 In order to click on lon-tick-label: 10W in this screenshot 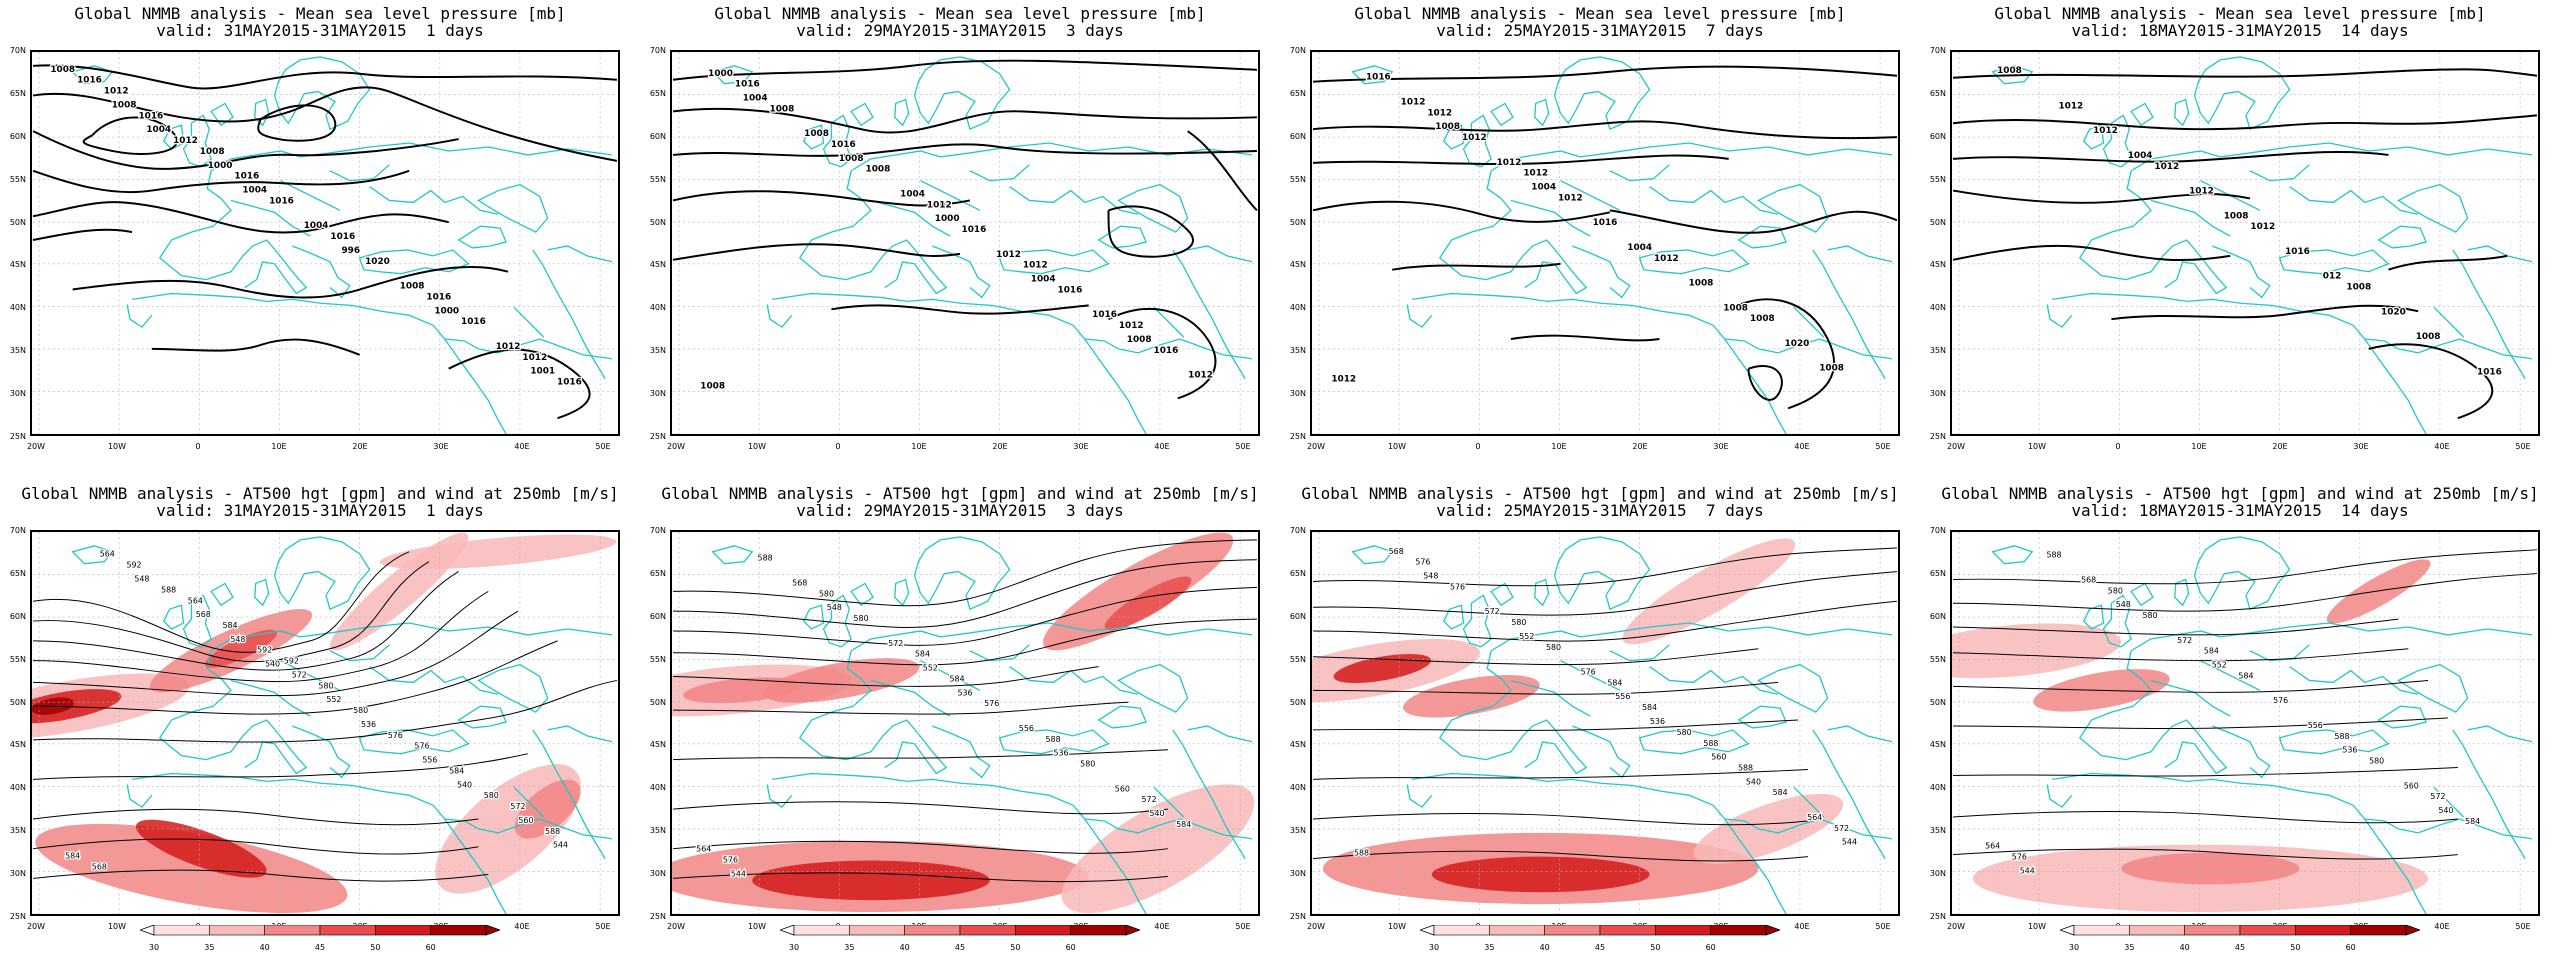, I will do `click(757, 926)`.